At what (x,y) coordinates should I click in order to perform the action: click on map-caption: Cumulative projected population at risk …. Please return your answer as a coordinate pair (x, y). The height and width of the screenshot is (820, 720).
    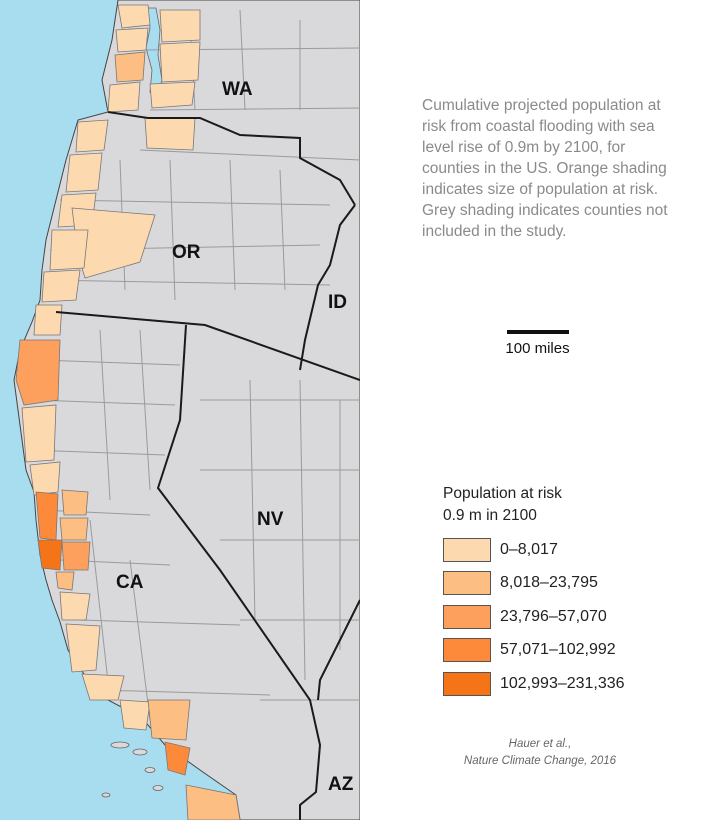
    Looking at the image, I should click on (545, 168).